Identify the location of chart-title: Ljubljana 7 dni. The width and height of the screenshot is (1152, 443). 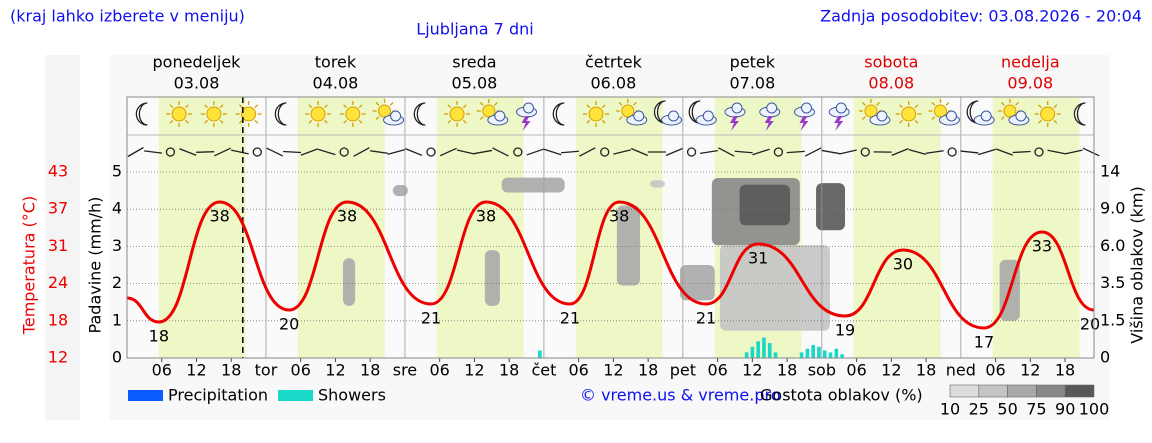
(474, 29).